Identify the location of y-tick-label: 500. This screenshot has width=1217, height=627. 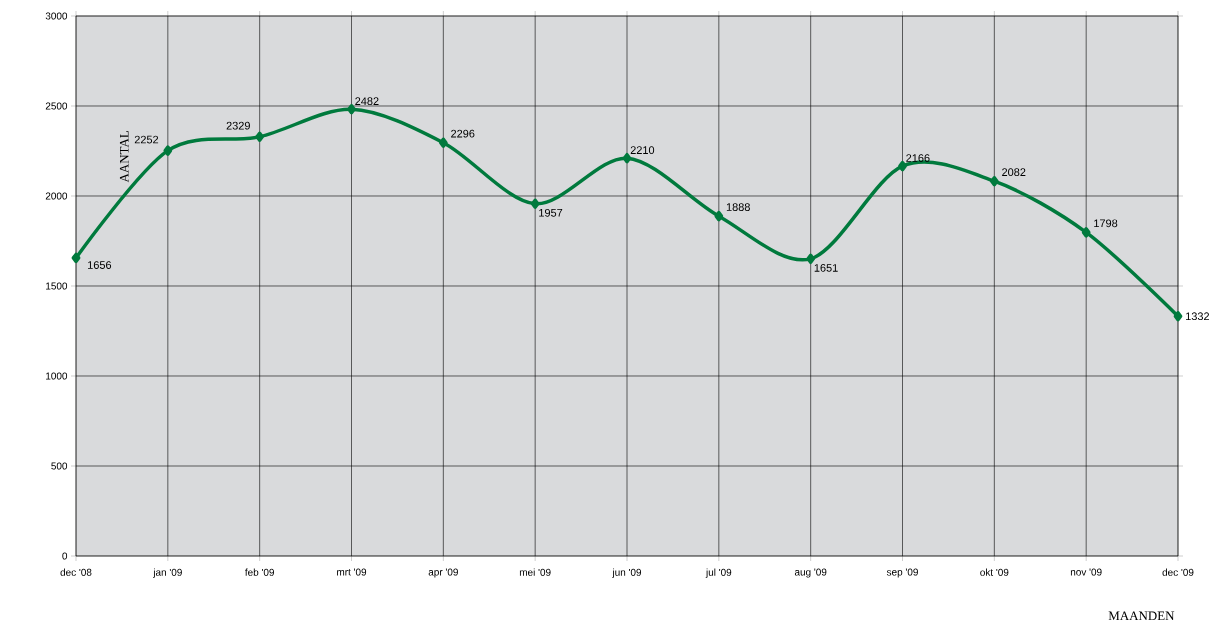
(59, 466).